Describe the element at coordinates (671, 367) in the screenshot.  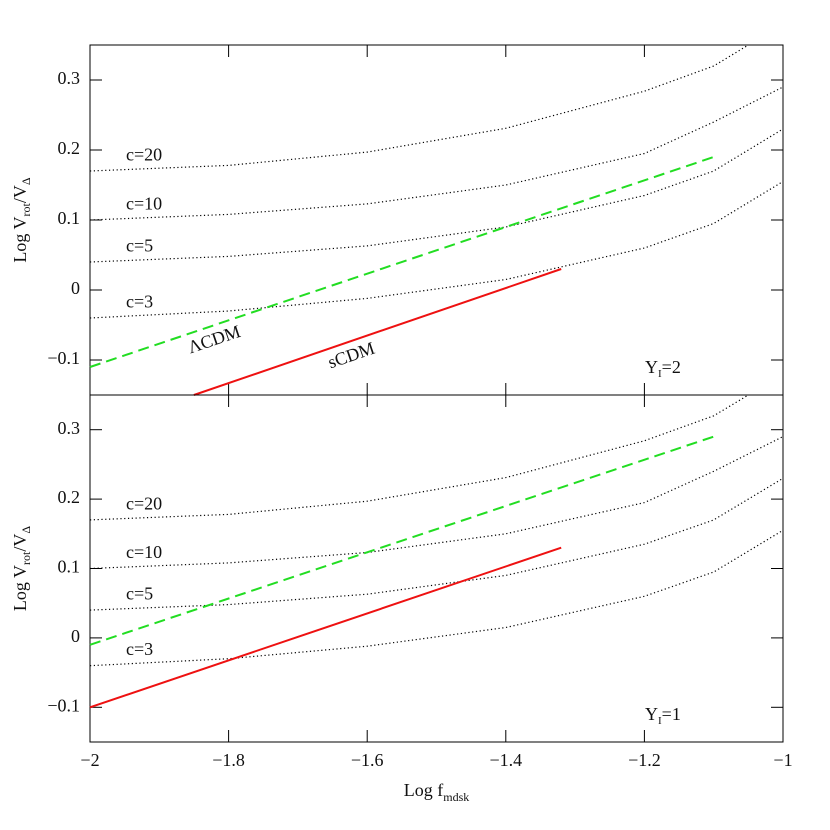
I see `annotation-text: =2` at that location.